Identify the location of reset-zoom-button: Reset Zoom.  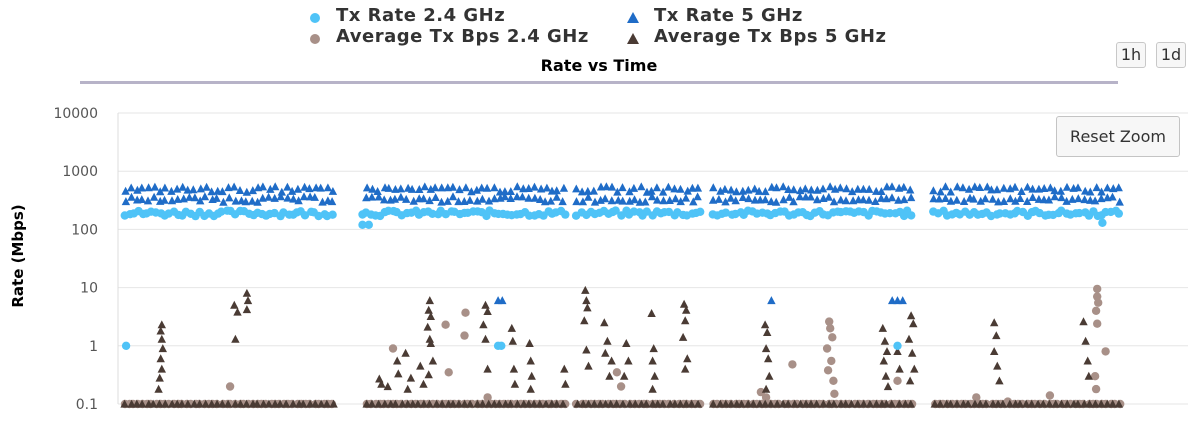
(1118, 136).